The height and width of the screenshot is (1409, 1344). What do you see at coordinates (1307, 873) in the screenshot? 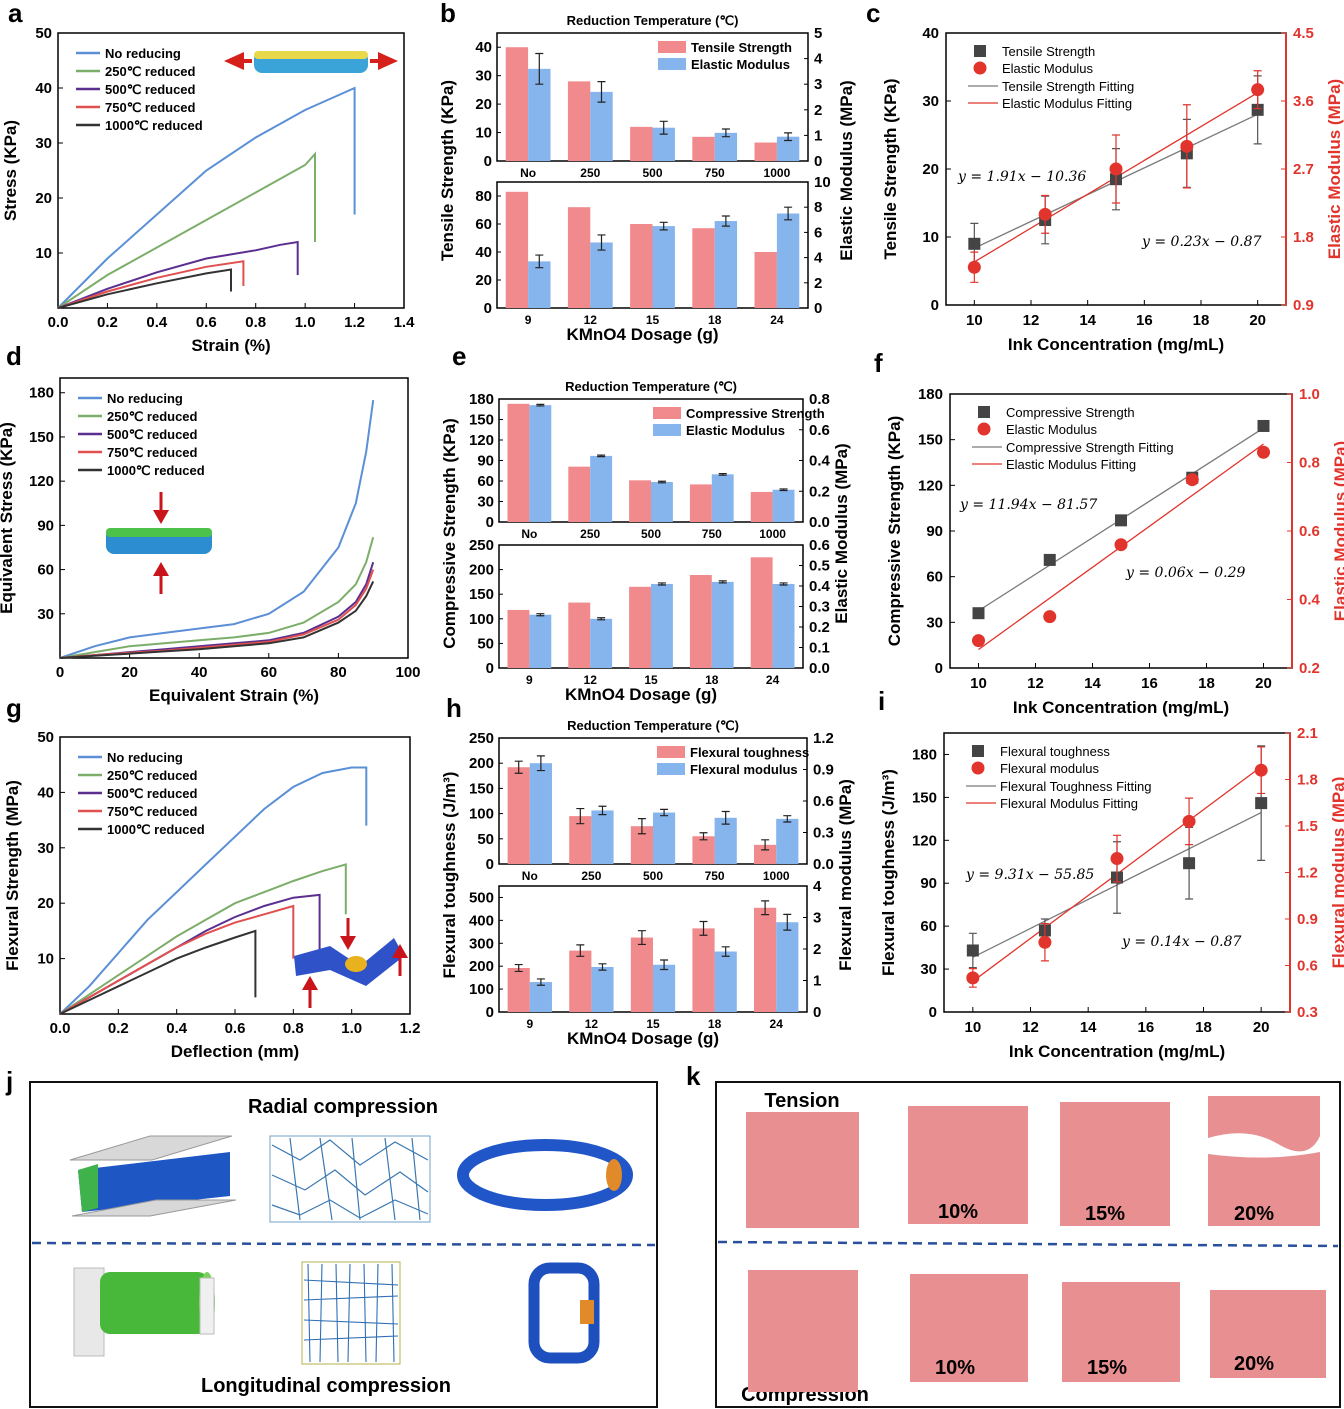
I see `y2-tick-label: 1.2` at bounding box center [1307, 873].